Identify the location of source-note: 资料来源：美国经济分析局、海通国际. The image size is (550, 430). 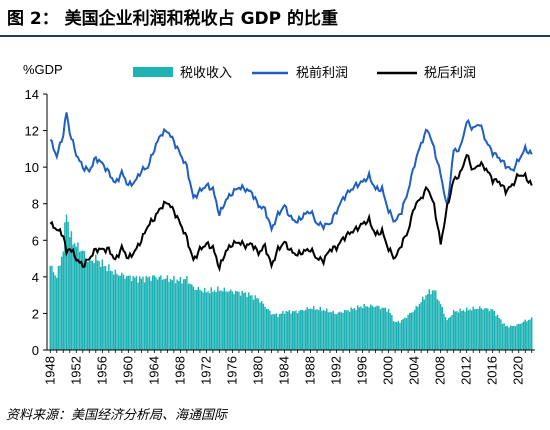
(117, 415).